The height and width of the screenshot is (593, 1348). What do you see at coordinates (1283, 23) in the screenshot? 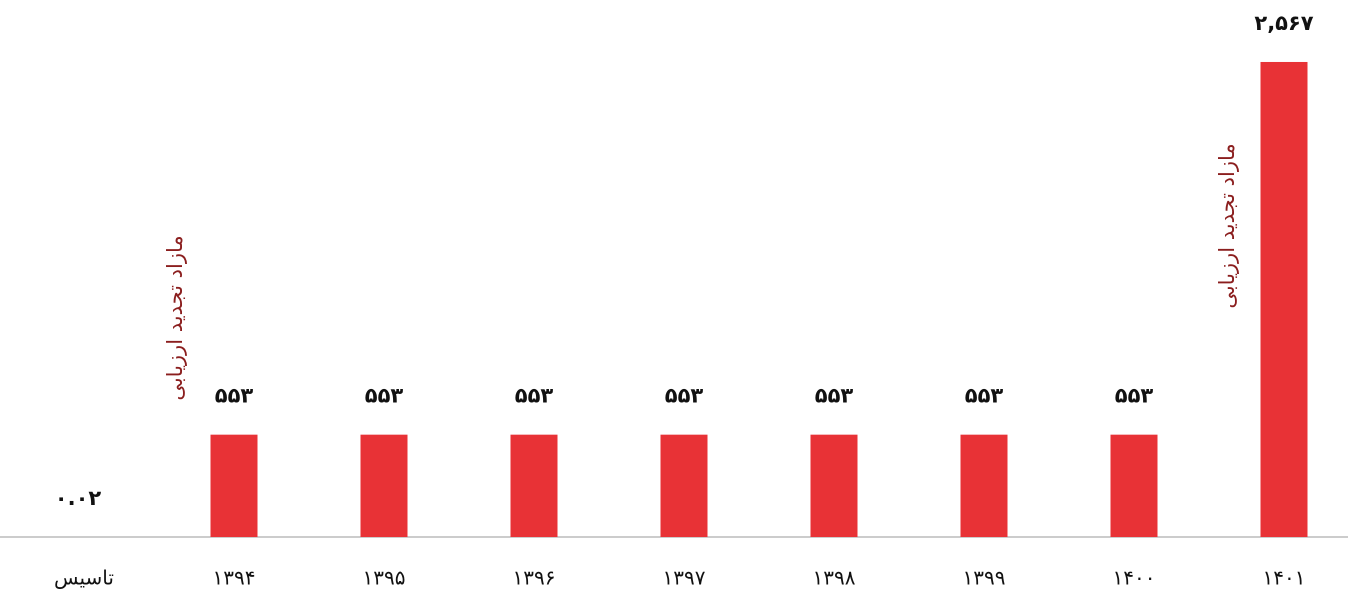
I see `value-label: ۲,۵۶۷` at bounding box center [1283, 23].